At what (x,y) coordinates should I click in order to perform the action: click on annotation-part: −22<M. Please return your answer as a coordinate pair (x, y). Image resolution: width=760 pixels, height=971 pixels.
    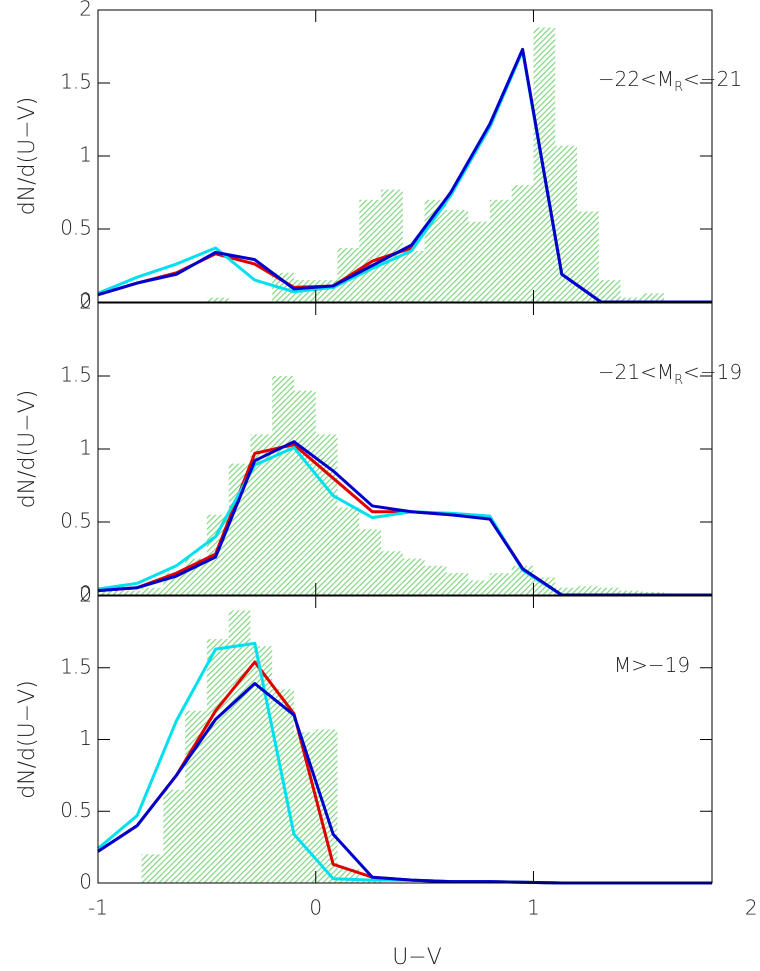
    Looking at the image, I should click on (636, 79).